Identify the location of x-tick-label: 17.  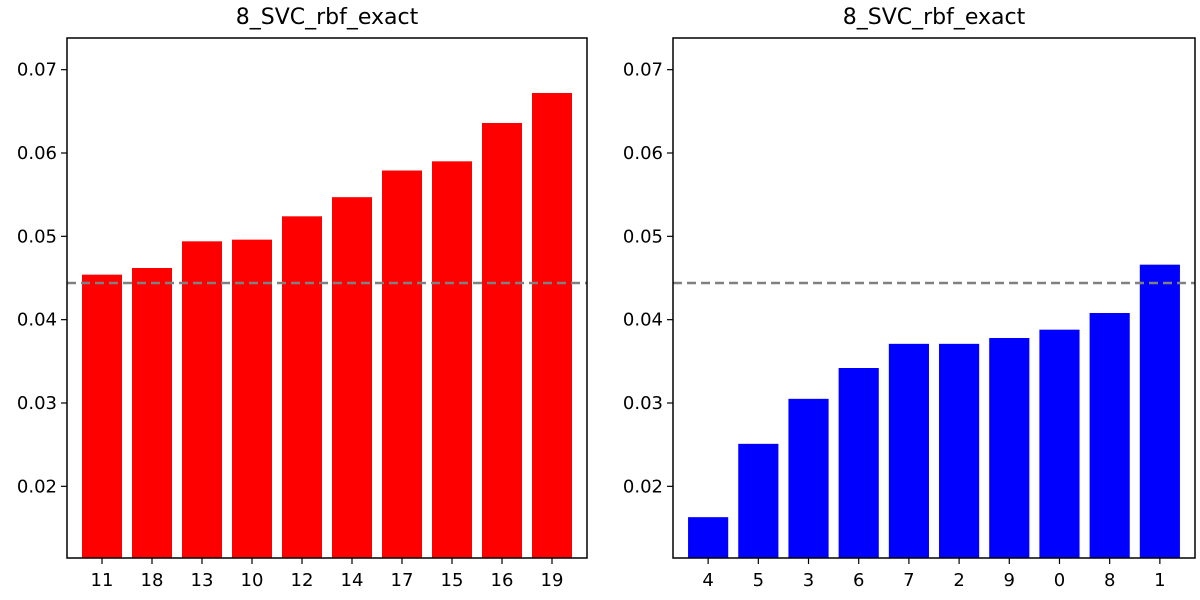
(402, 580).